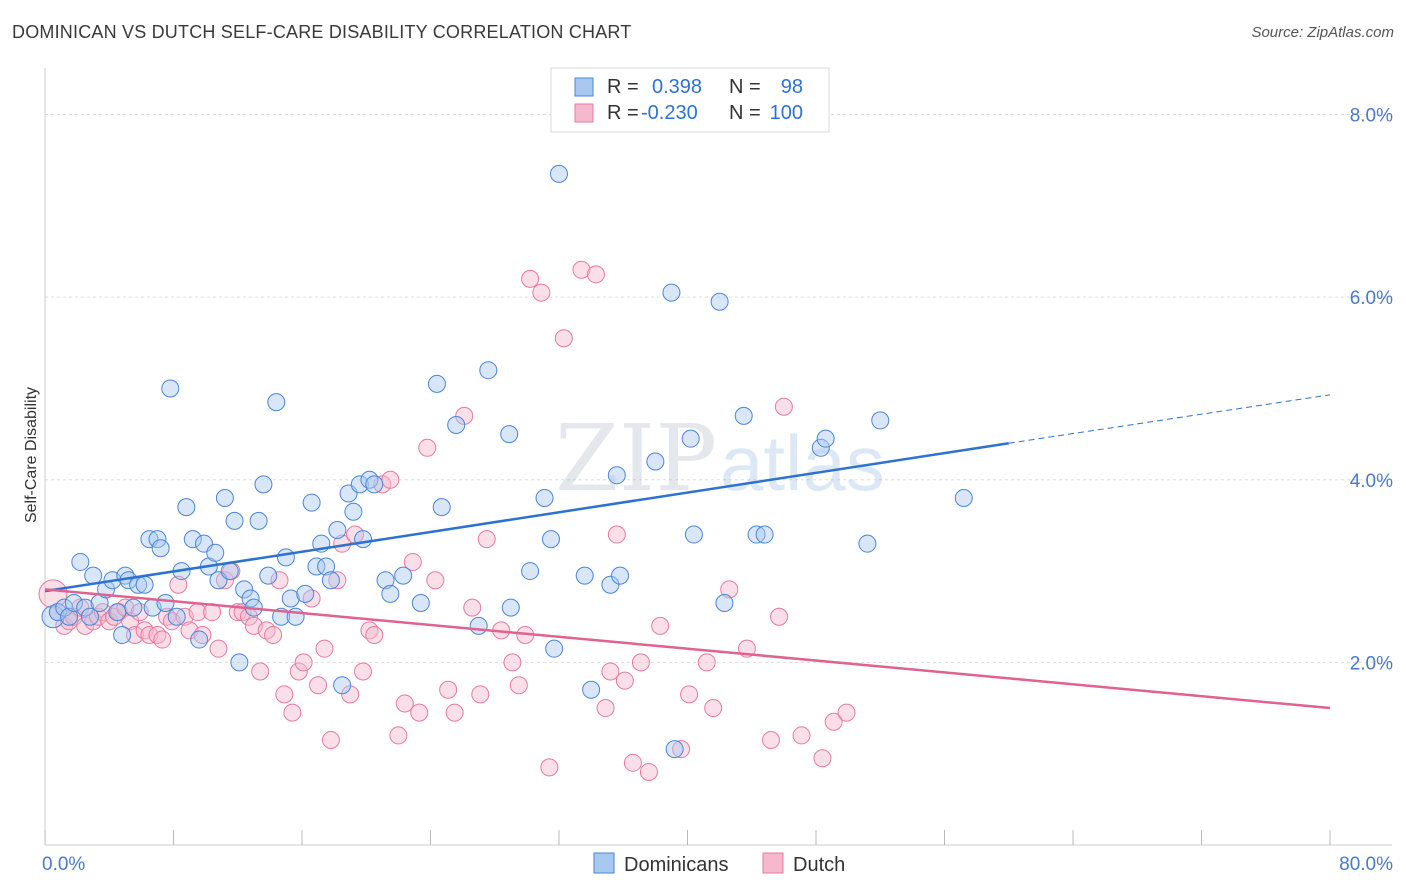  What do you see at coordinates (1371, 663) in the screenshot?
I see `y-tick-label-0: 2.0%` at bounding box center [1371, 663].